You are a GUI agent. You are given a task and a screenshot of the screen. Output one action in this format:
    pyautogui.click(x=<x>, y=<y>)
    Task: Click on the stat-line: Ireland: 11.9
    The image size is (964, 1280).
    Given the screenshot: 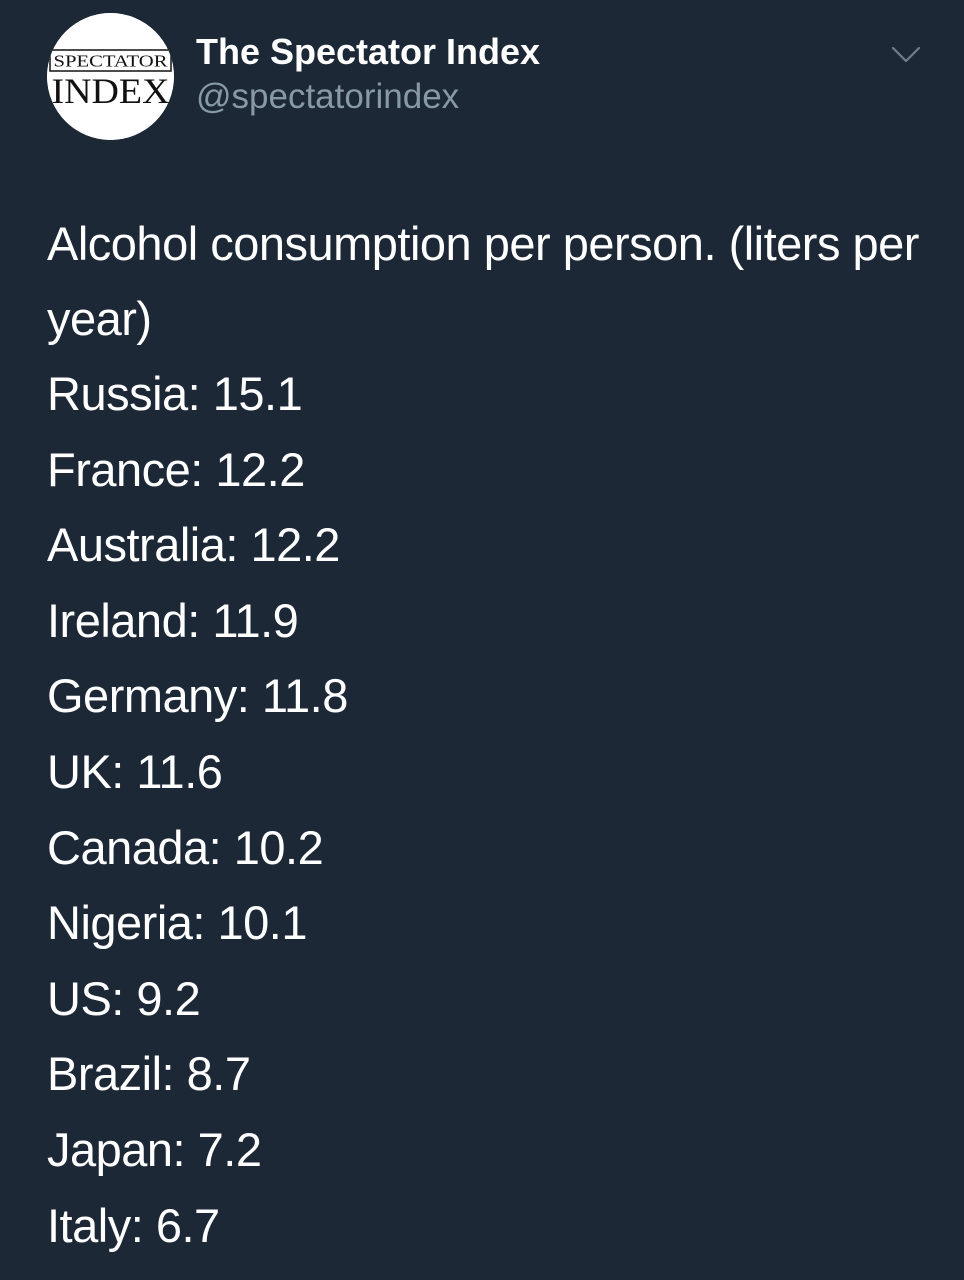 What is the action you would take?
    pyautogui.click(x=173, y=620)
    